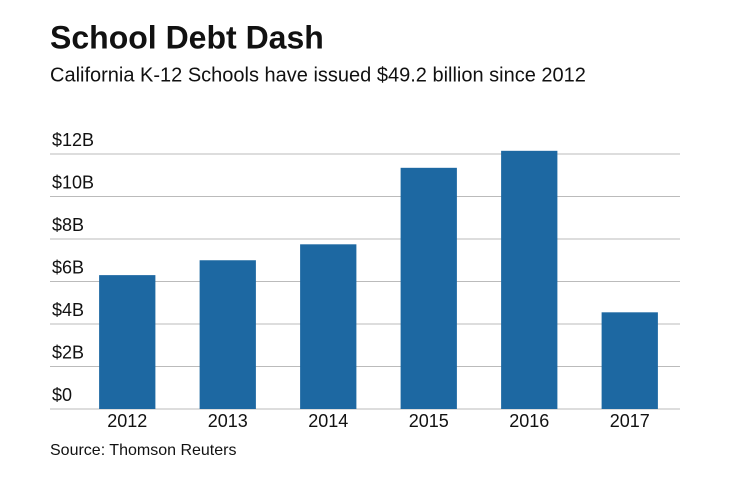 The width and height of the screenshot is (740, 482). I want to click on chart-title: School Debt Dash, so click(187, 37).